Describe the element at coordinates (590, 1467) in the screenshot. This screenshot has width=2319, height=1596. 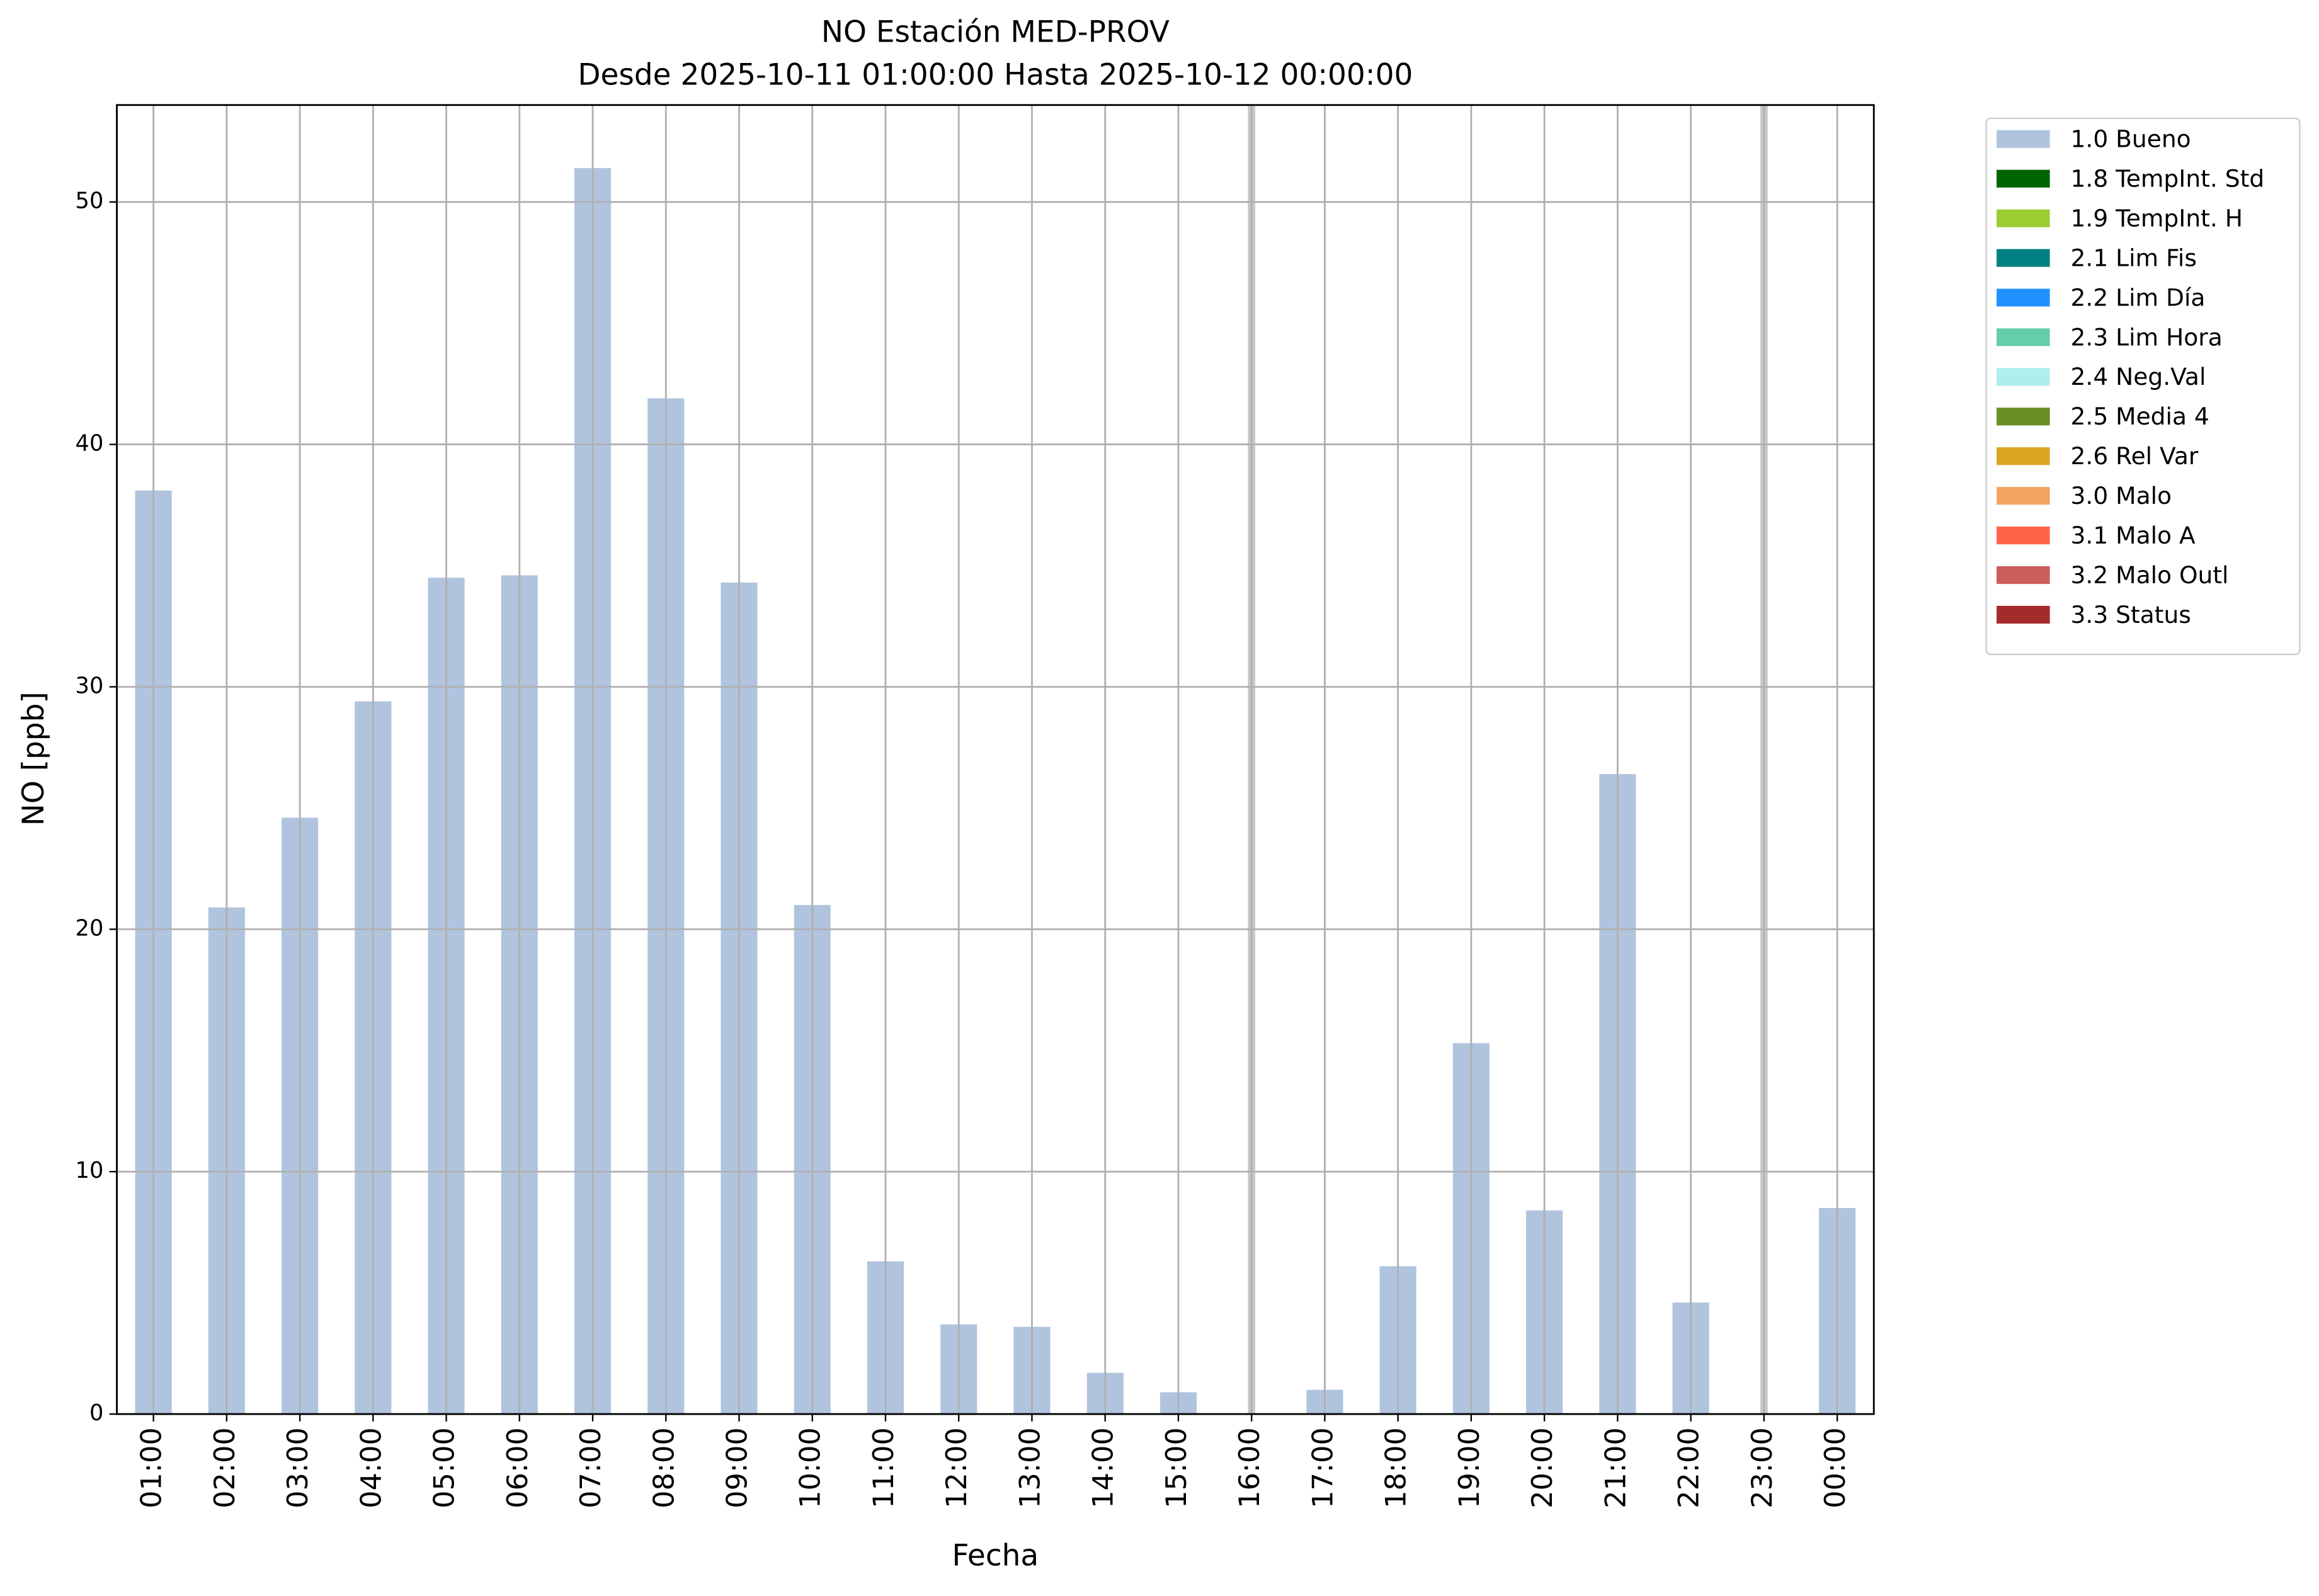
I see `x-tick-label: 07:00` at that location.